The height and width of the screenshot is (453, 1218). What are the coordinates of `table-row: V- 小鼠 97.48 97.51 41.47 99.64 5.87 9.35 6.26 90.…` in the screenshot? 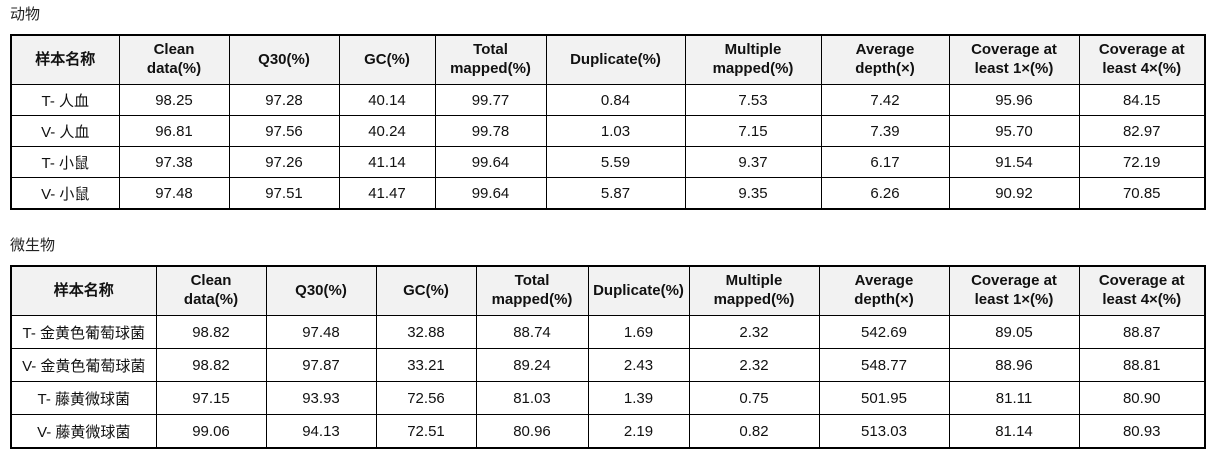 It's located at (608, 193).